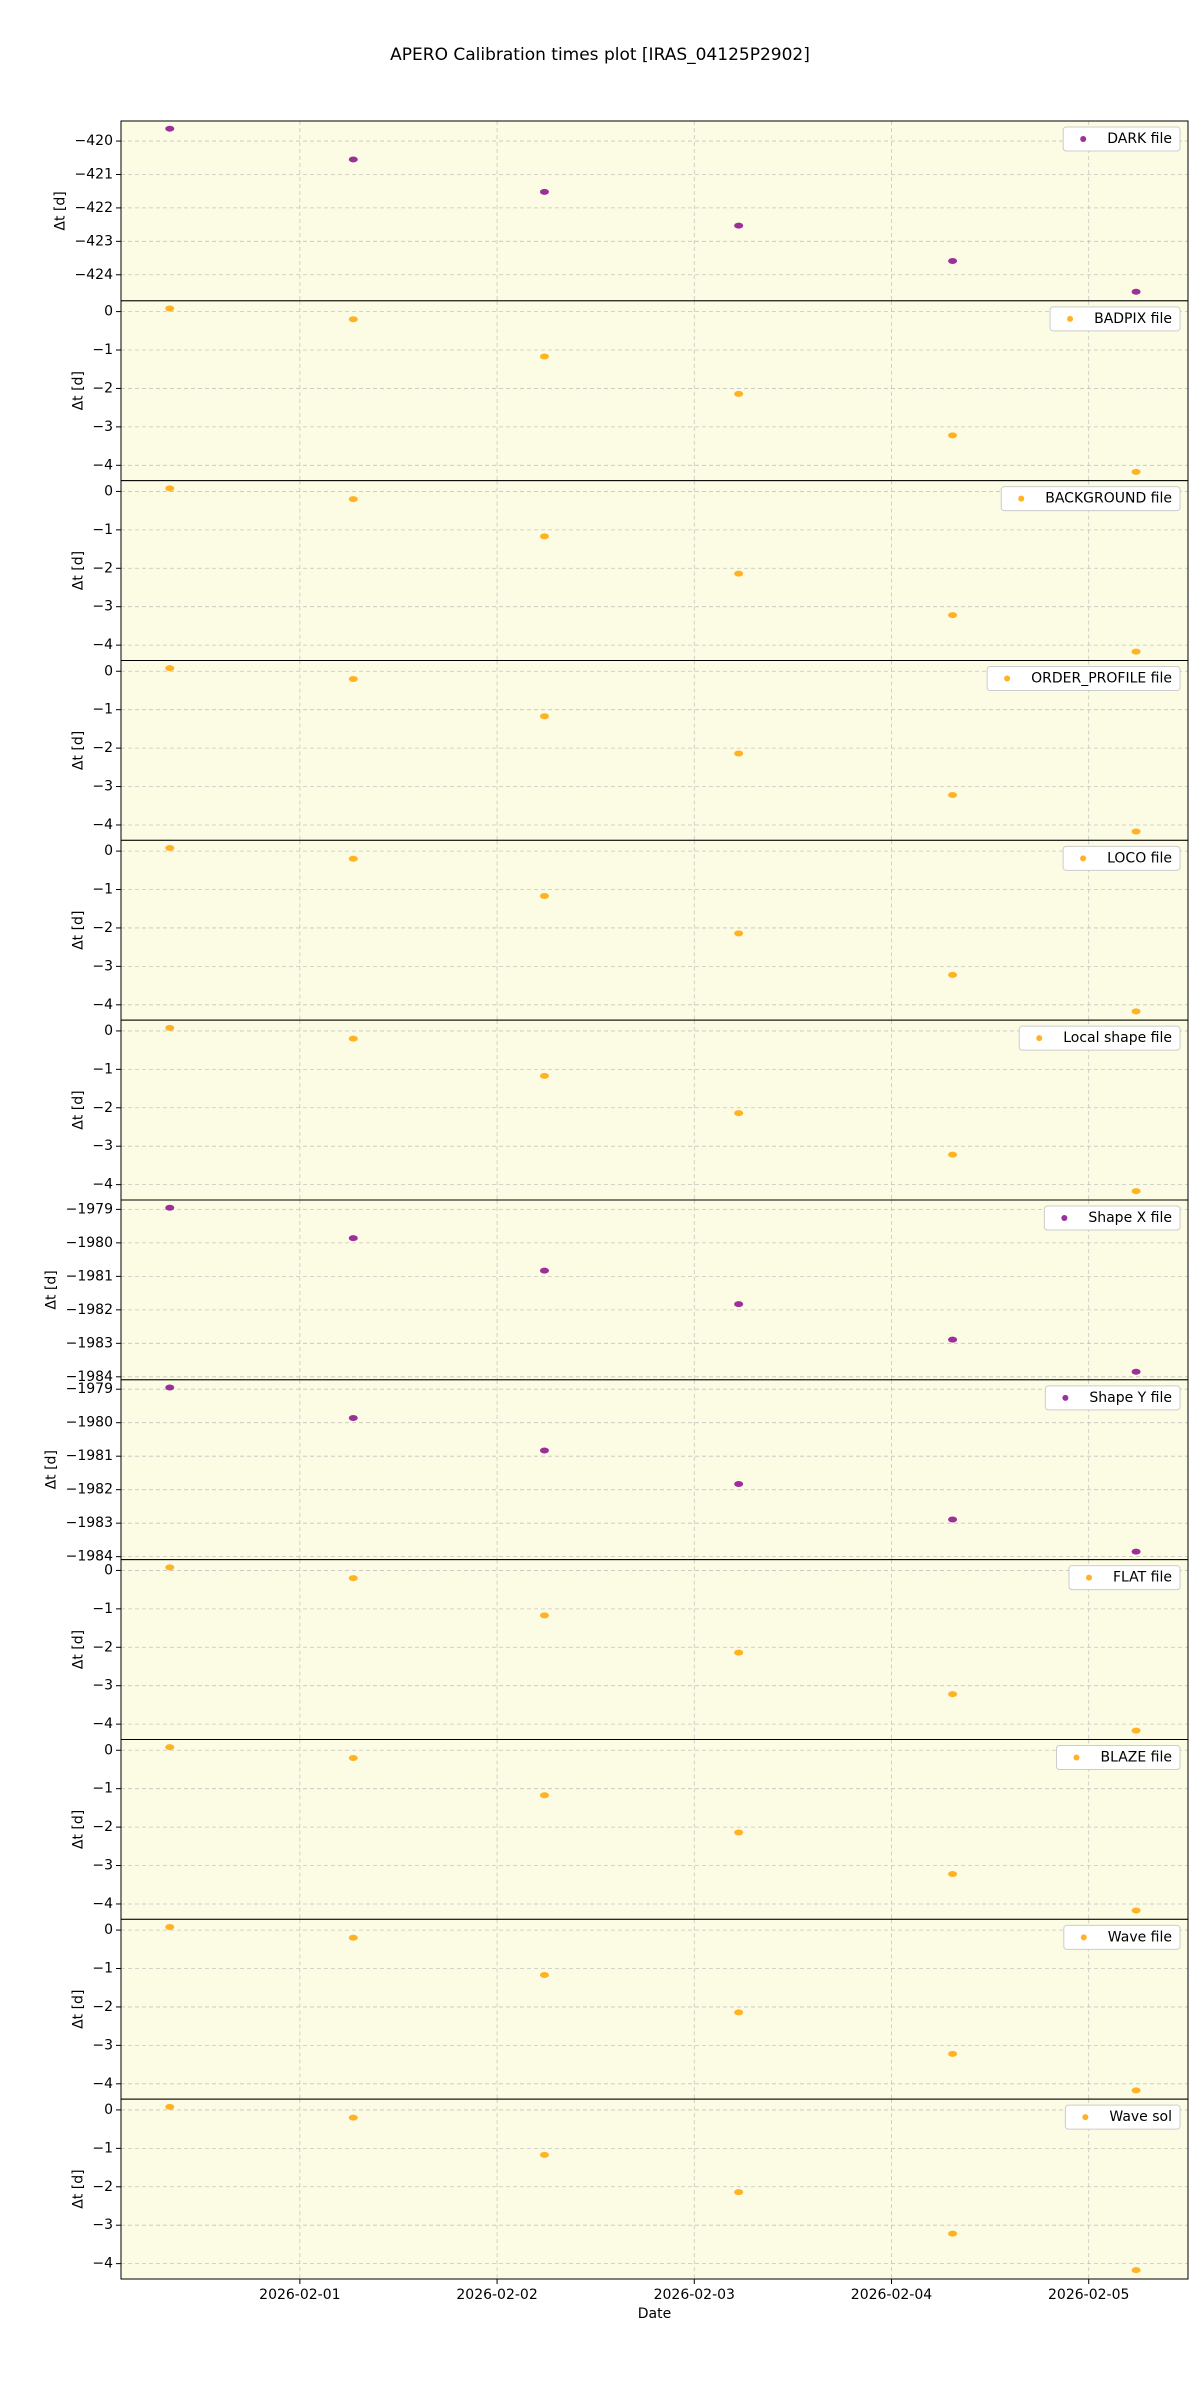  I want to click on legend: BLAZE file, so click(1118, 1757).